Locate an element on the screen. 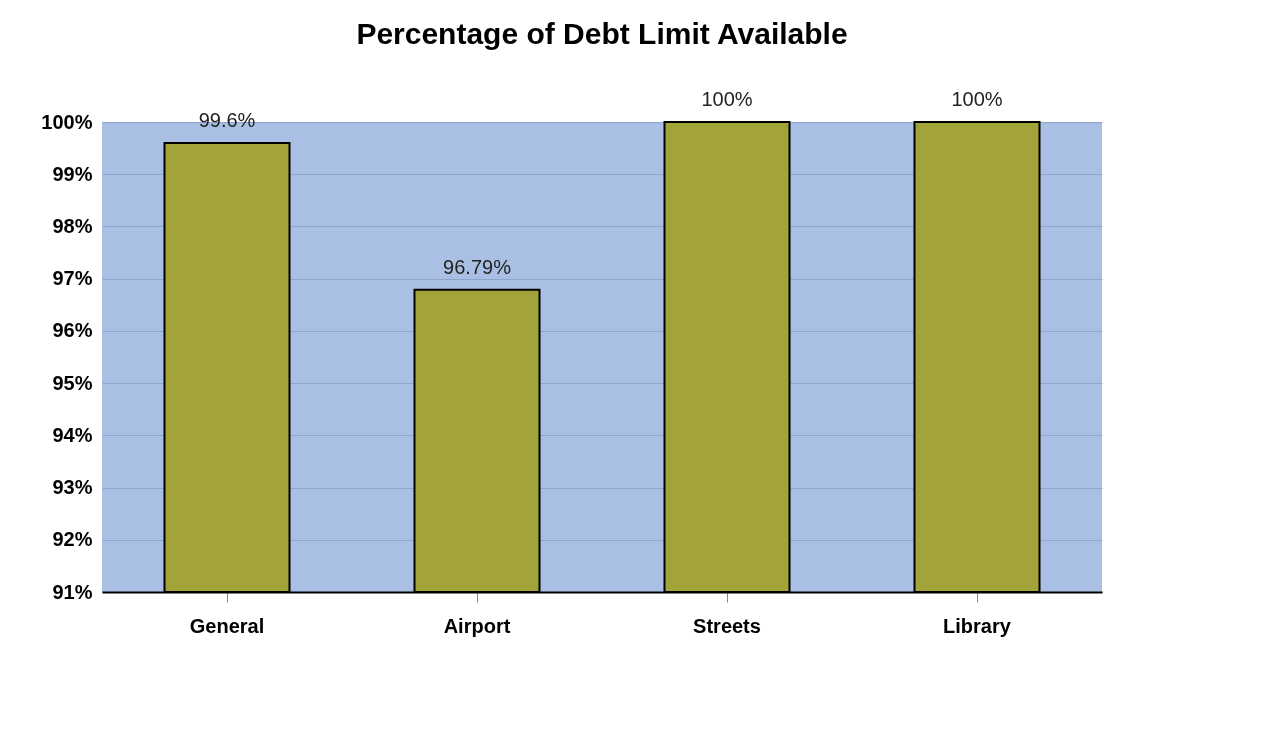  y-tick-label: 100% is located at coordinates (67, 121).